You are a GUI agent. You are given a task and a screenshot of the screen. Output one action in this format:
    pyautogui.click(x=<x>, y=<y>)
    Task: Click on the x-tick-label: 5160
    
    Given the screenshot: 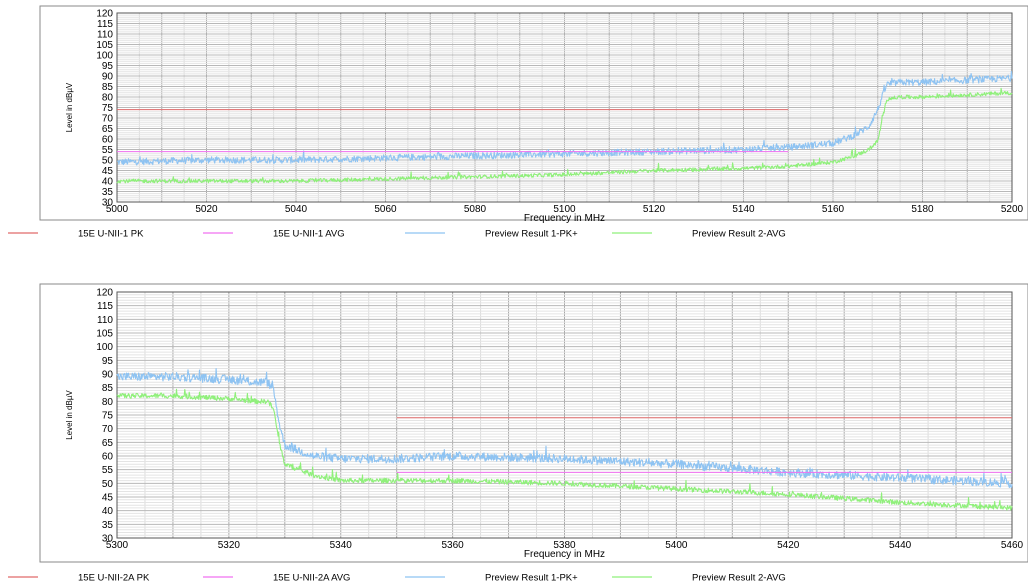 What is the action you would take?
    pyautogui.click(x=833, y=209)
    